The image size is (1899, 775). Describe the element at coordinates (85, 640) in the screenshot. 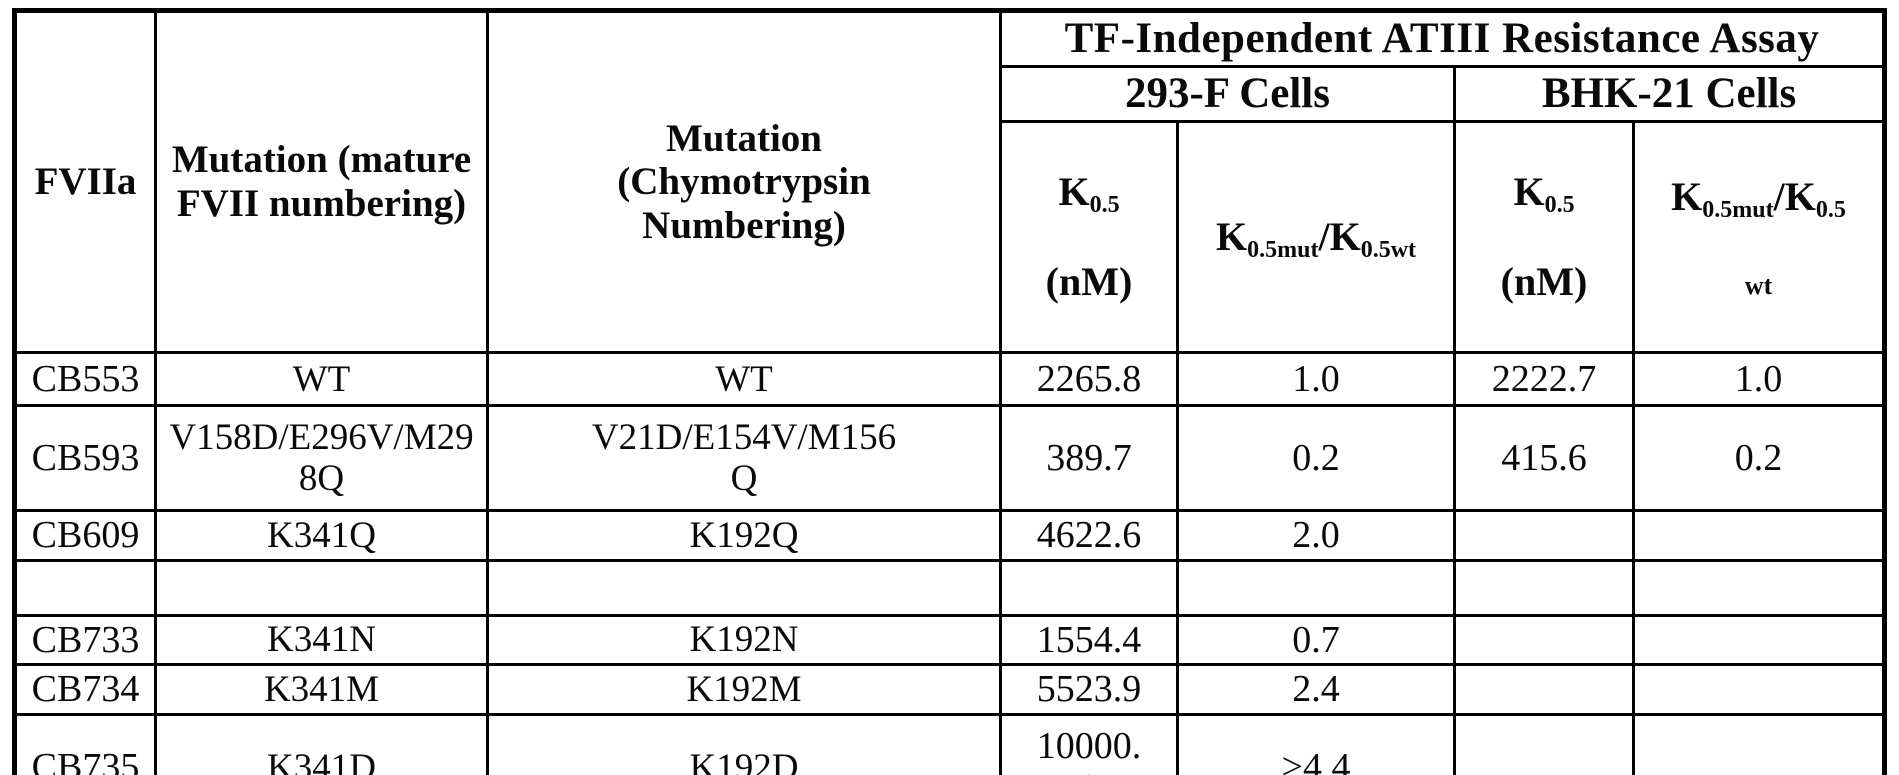

I see `cell-fviia: CB733` at that location.